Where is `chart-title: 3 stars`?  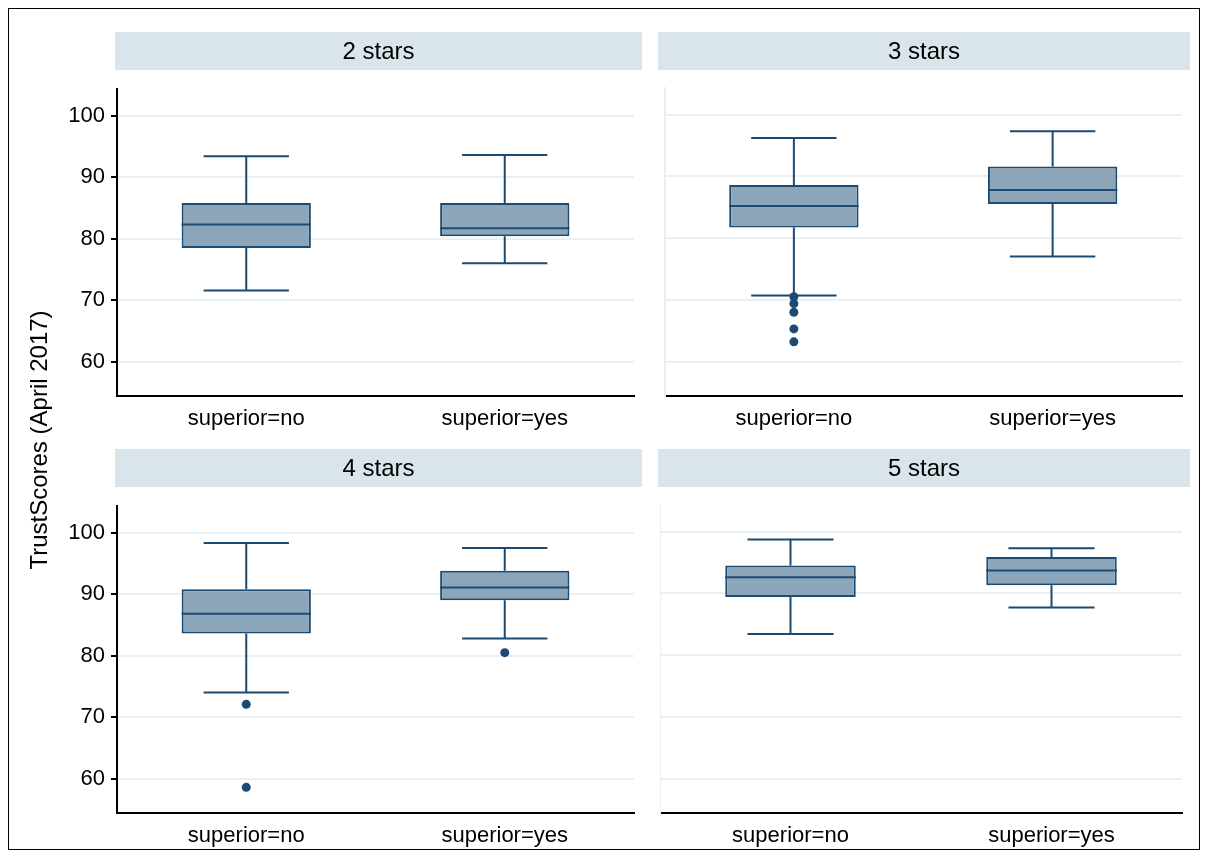 chart-title: 3 stars is located at coordinates (924, 51).